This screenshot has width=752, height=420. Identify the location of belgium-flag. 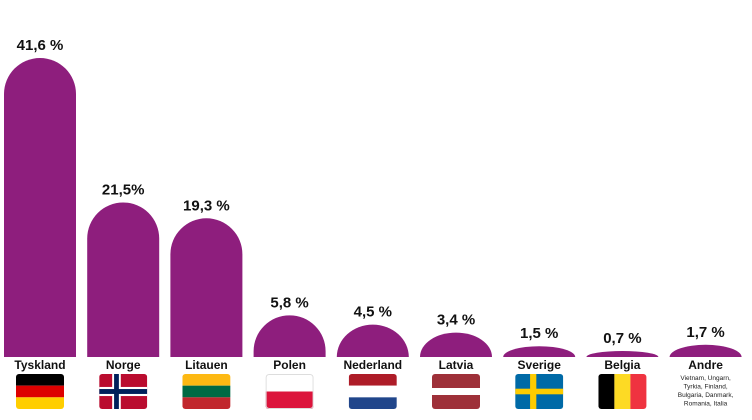
(622, 391).